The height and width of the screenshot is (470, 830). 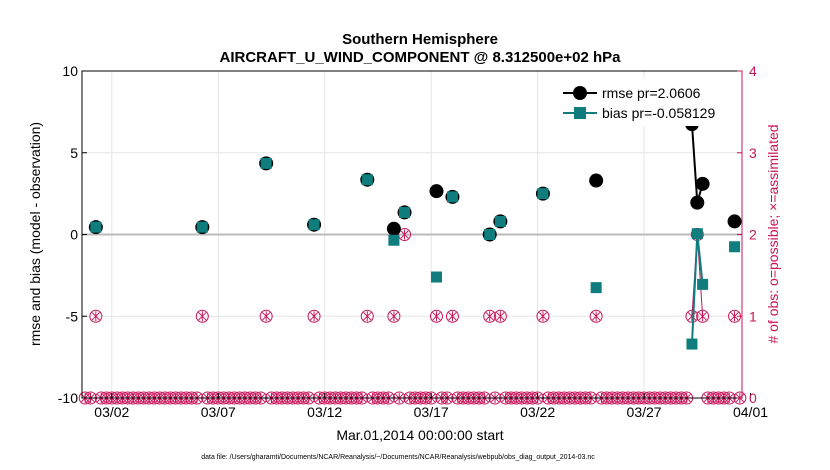 I want to click on y-right-tick-label: 1, so click(x=753, y=316).